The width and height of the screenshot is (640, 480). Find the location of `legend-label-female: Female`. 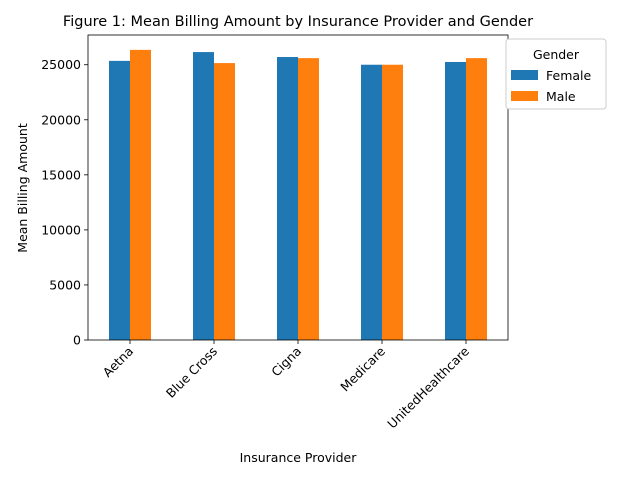

legend-label-female: Female is located at coordinates (569, 75).